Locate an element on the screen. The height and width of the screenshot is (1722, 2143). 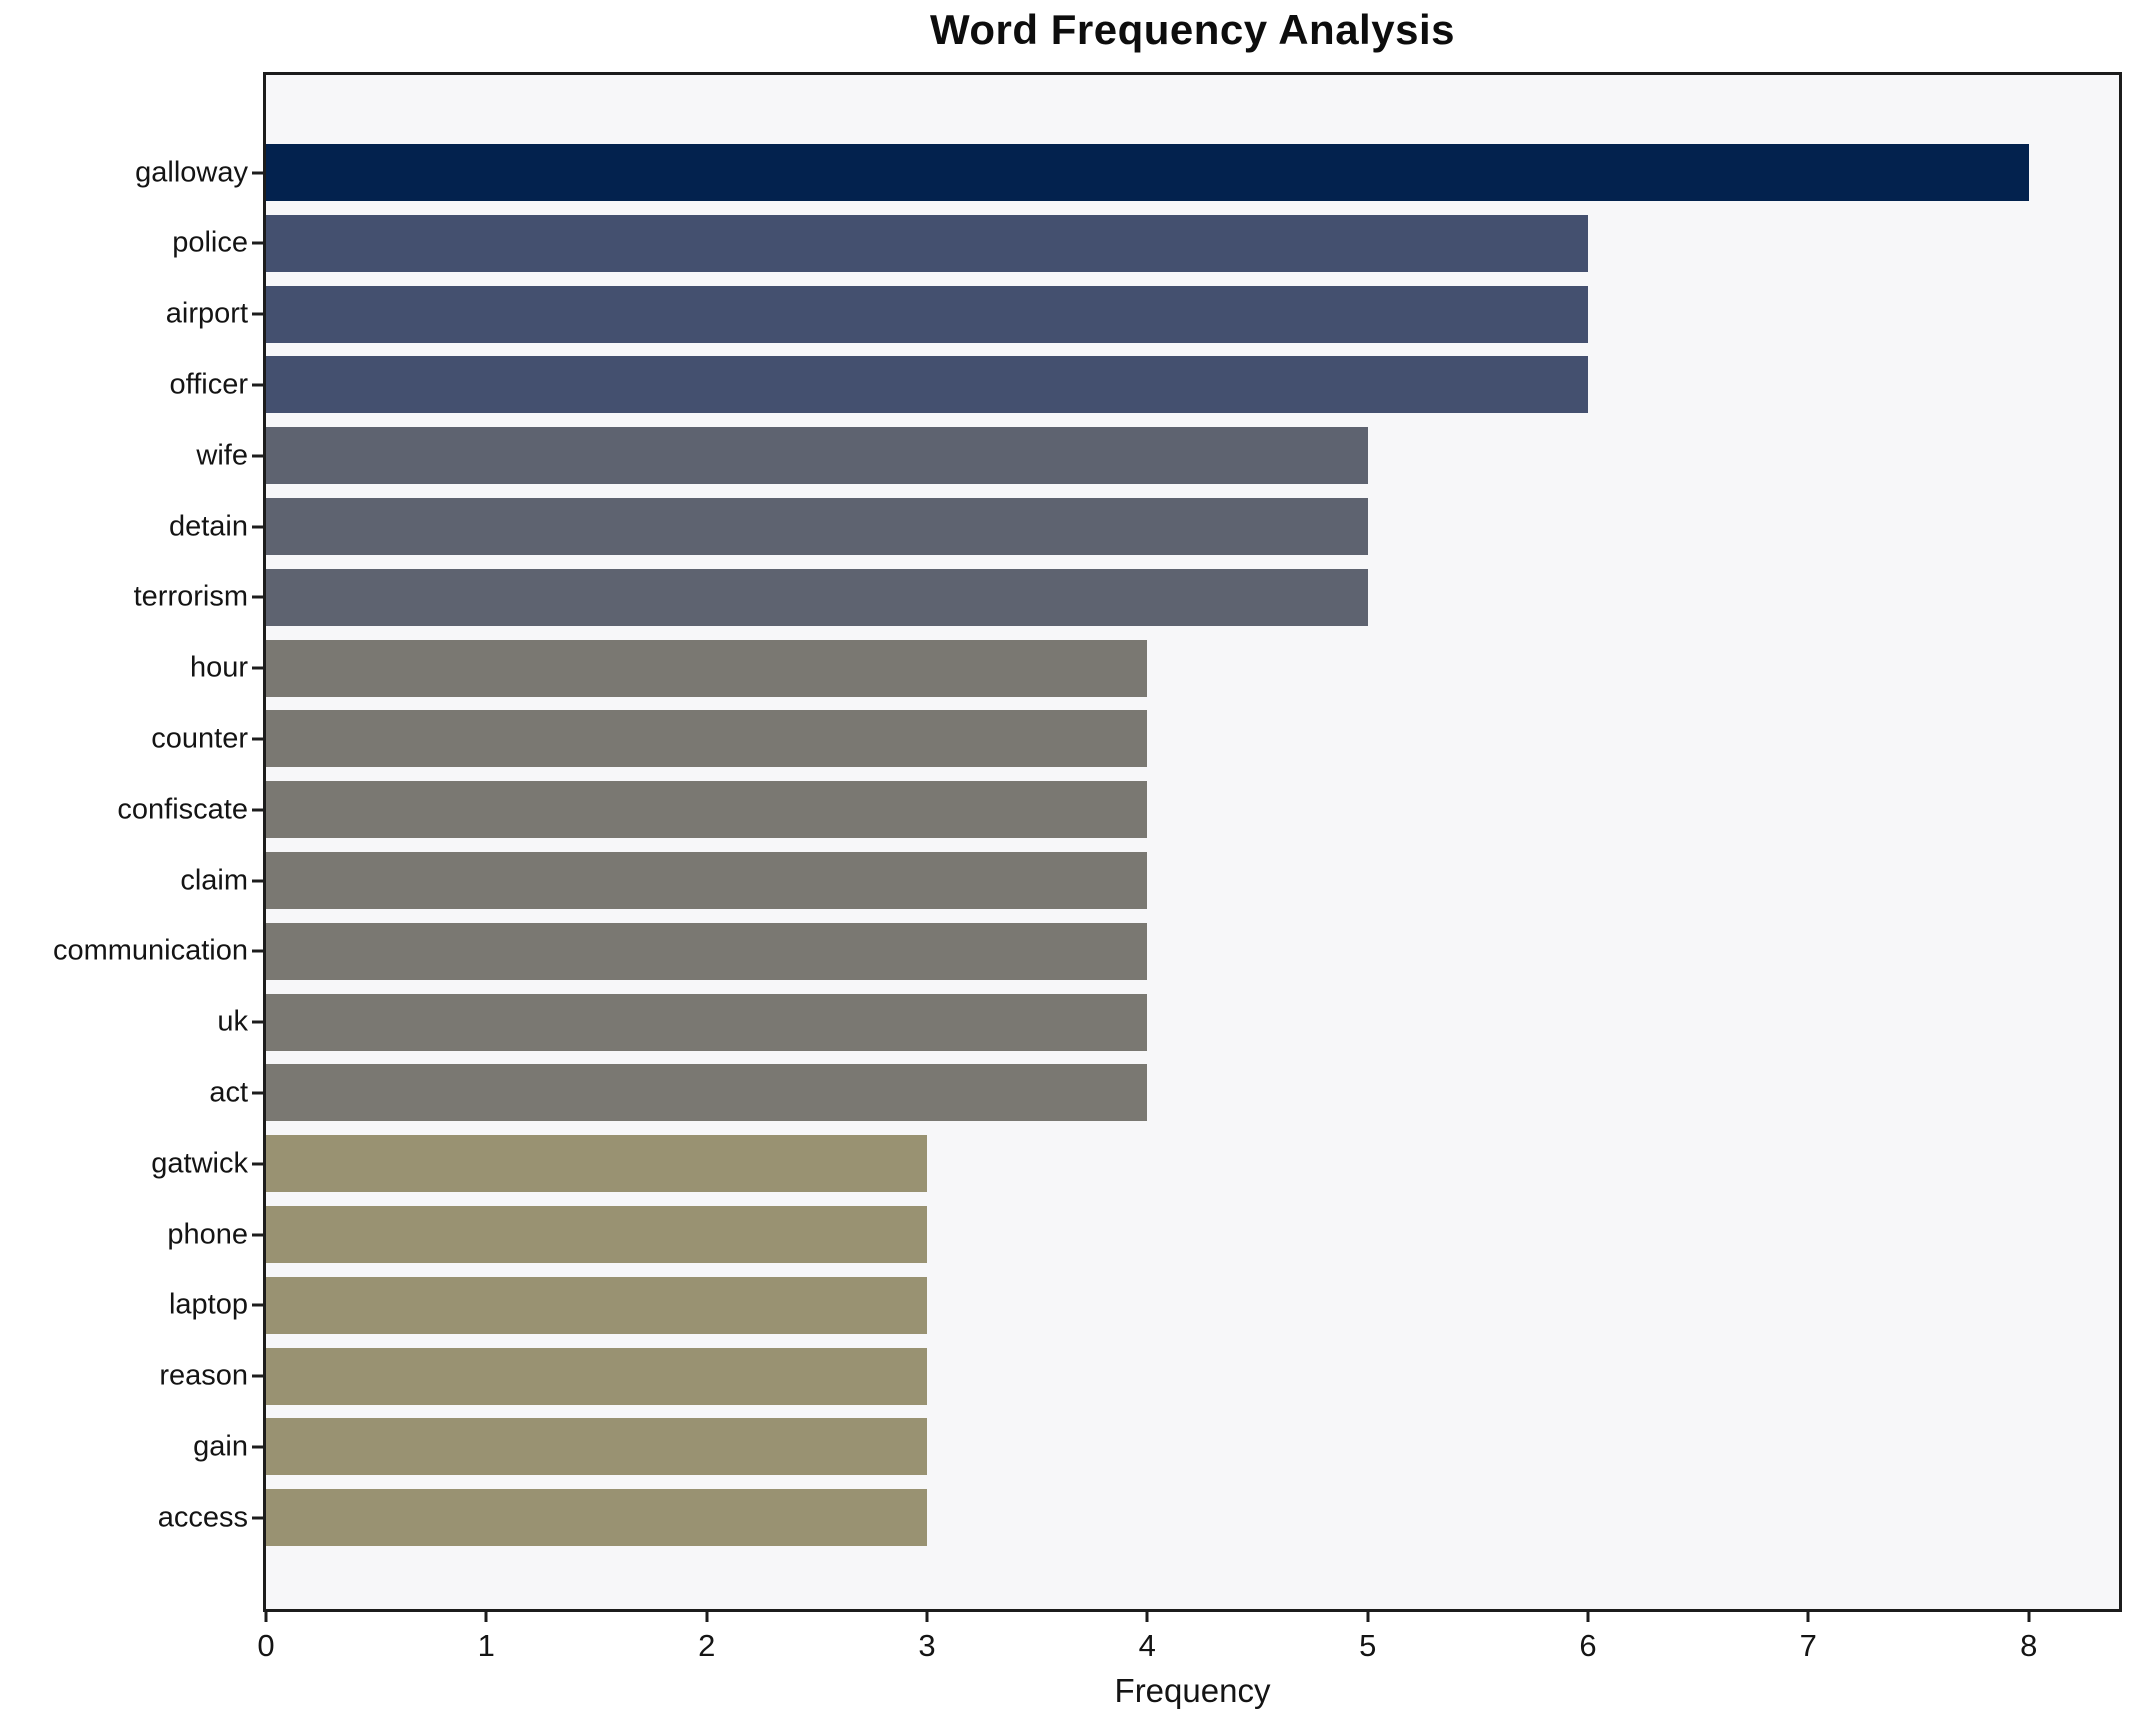
y-tick-label-galloway: galloway is located at coordinates (191, 172).